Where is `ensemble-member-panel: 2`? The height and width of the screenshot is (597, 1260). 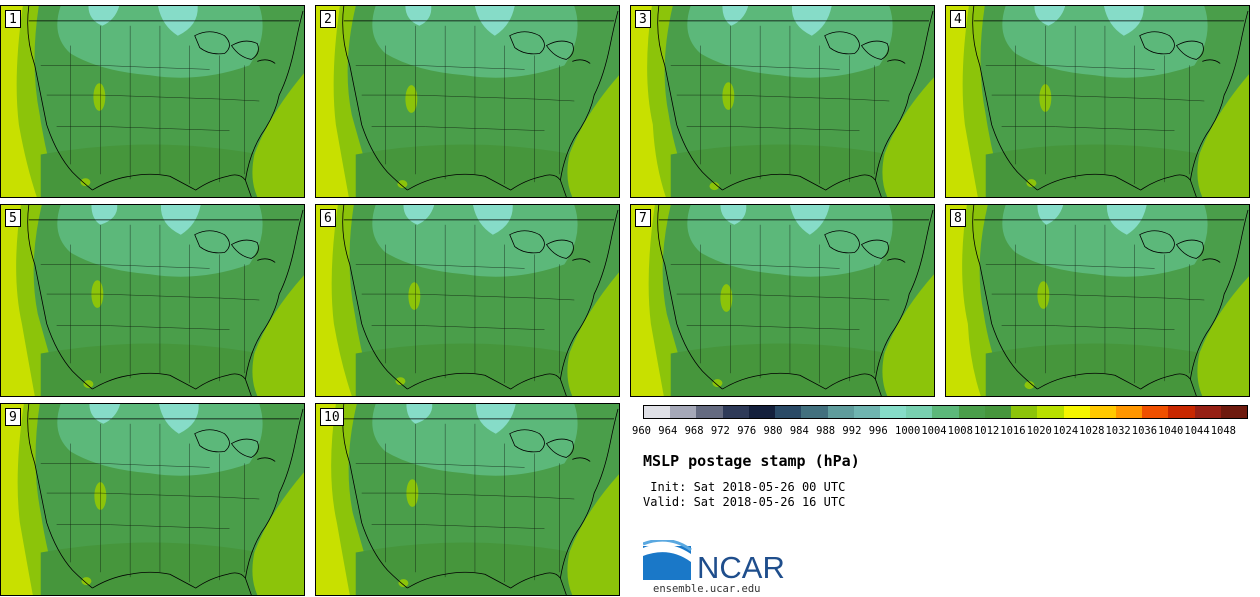 ensemble-member-panel: 2 is located at coordinates (467, 101).